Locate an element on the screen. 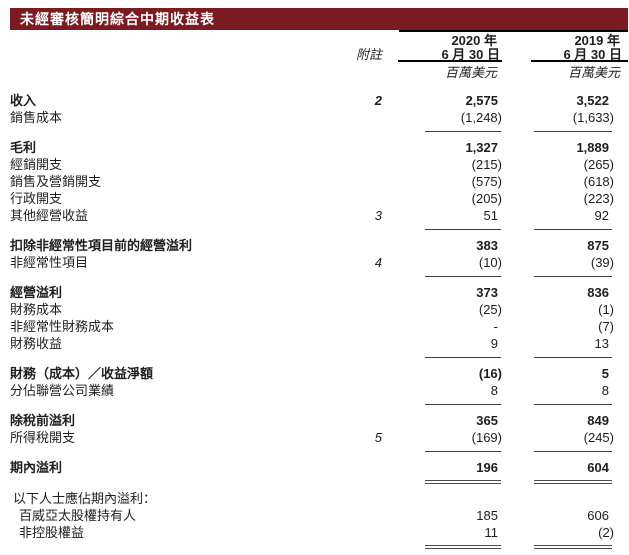 This screenshot has width=629, height=555. row-label: 銷售及營銷開支 is located at coordinates (56, 181).